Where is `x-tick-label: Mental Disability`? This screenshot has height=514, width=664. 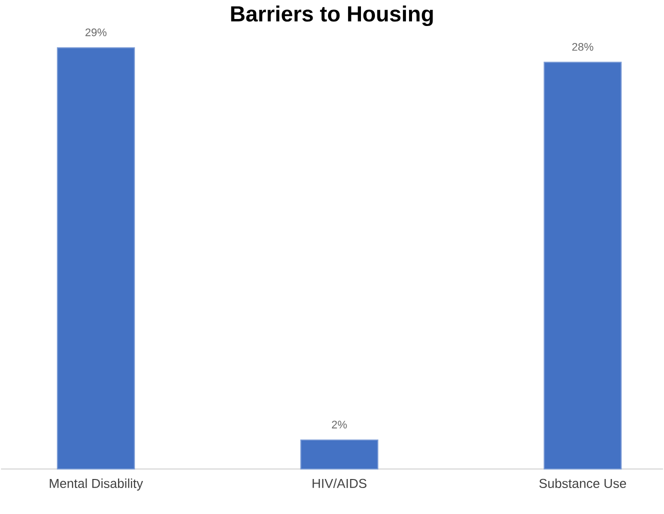 x-tick-label: Mental Disability is located at coordinates (97, 484).